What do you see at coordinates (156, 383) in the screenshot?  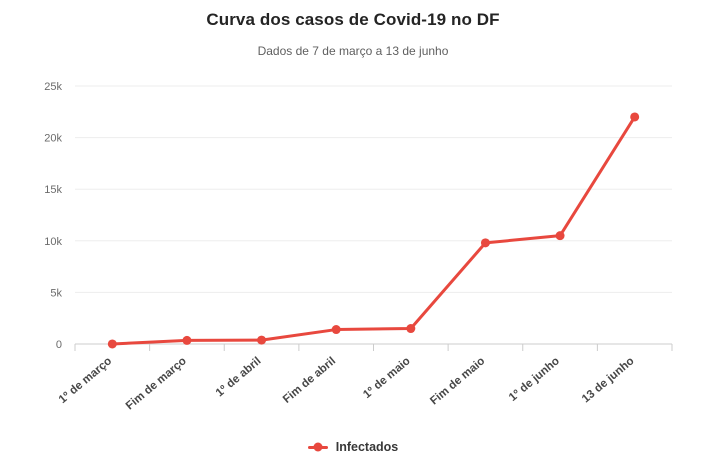 I see `x-tick-label: Fim de março` at bounding box center [156, 383].